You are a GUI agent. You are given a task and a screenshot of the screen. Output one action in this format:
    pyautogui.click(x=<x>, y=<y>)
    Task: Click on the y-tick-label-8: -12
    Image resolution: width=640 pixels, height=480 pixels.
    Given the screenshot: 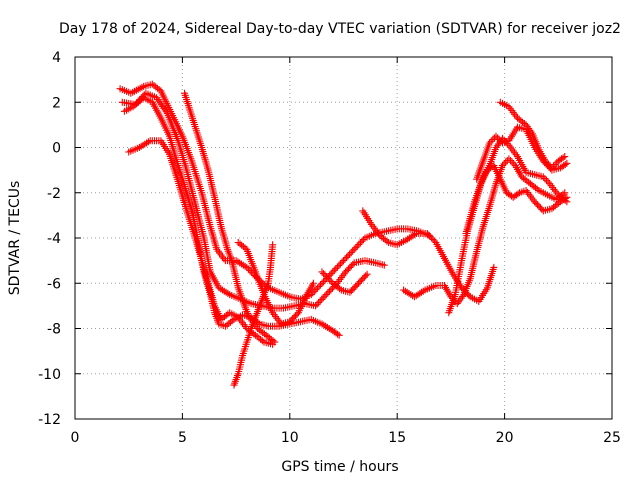 What is the action you would take?
    pyautogui.click(x=49, y=420)
    